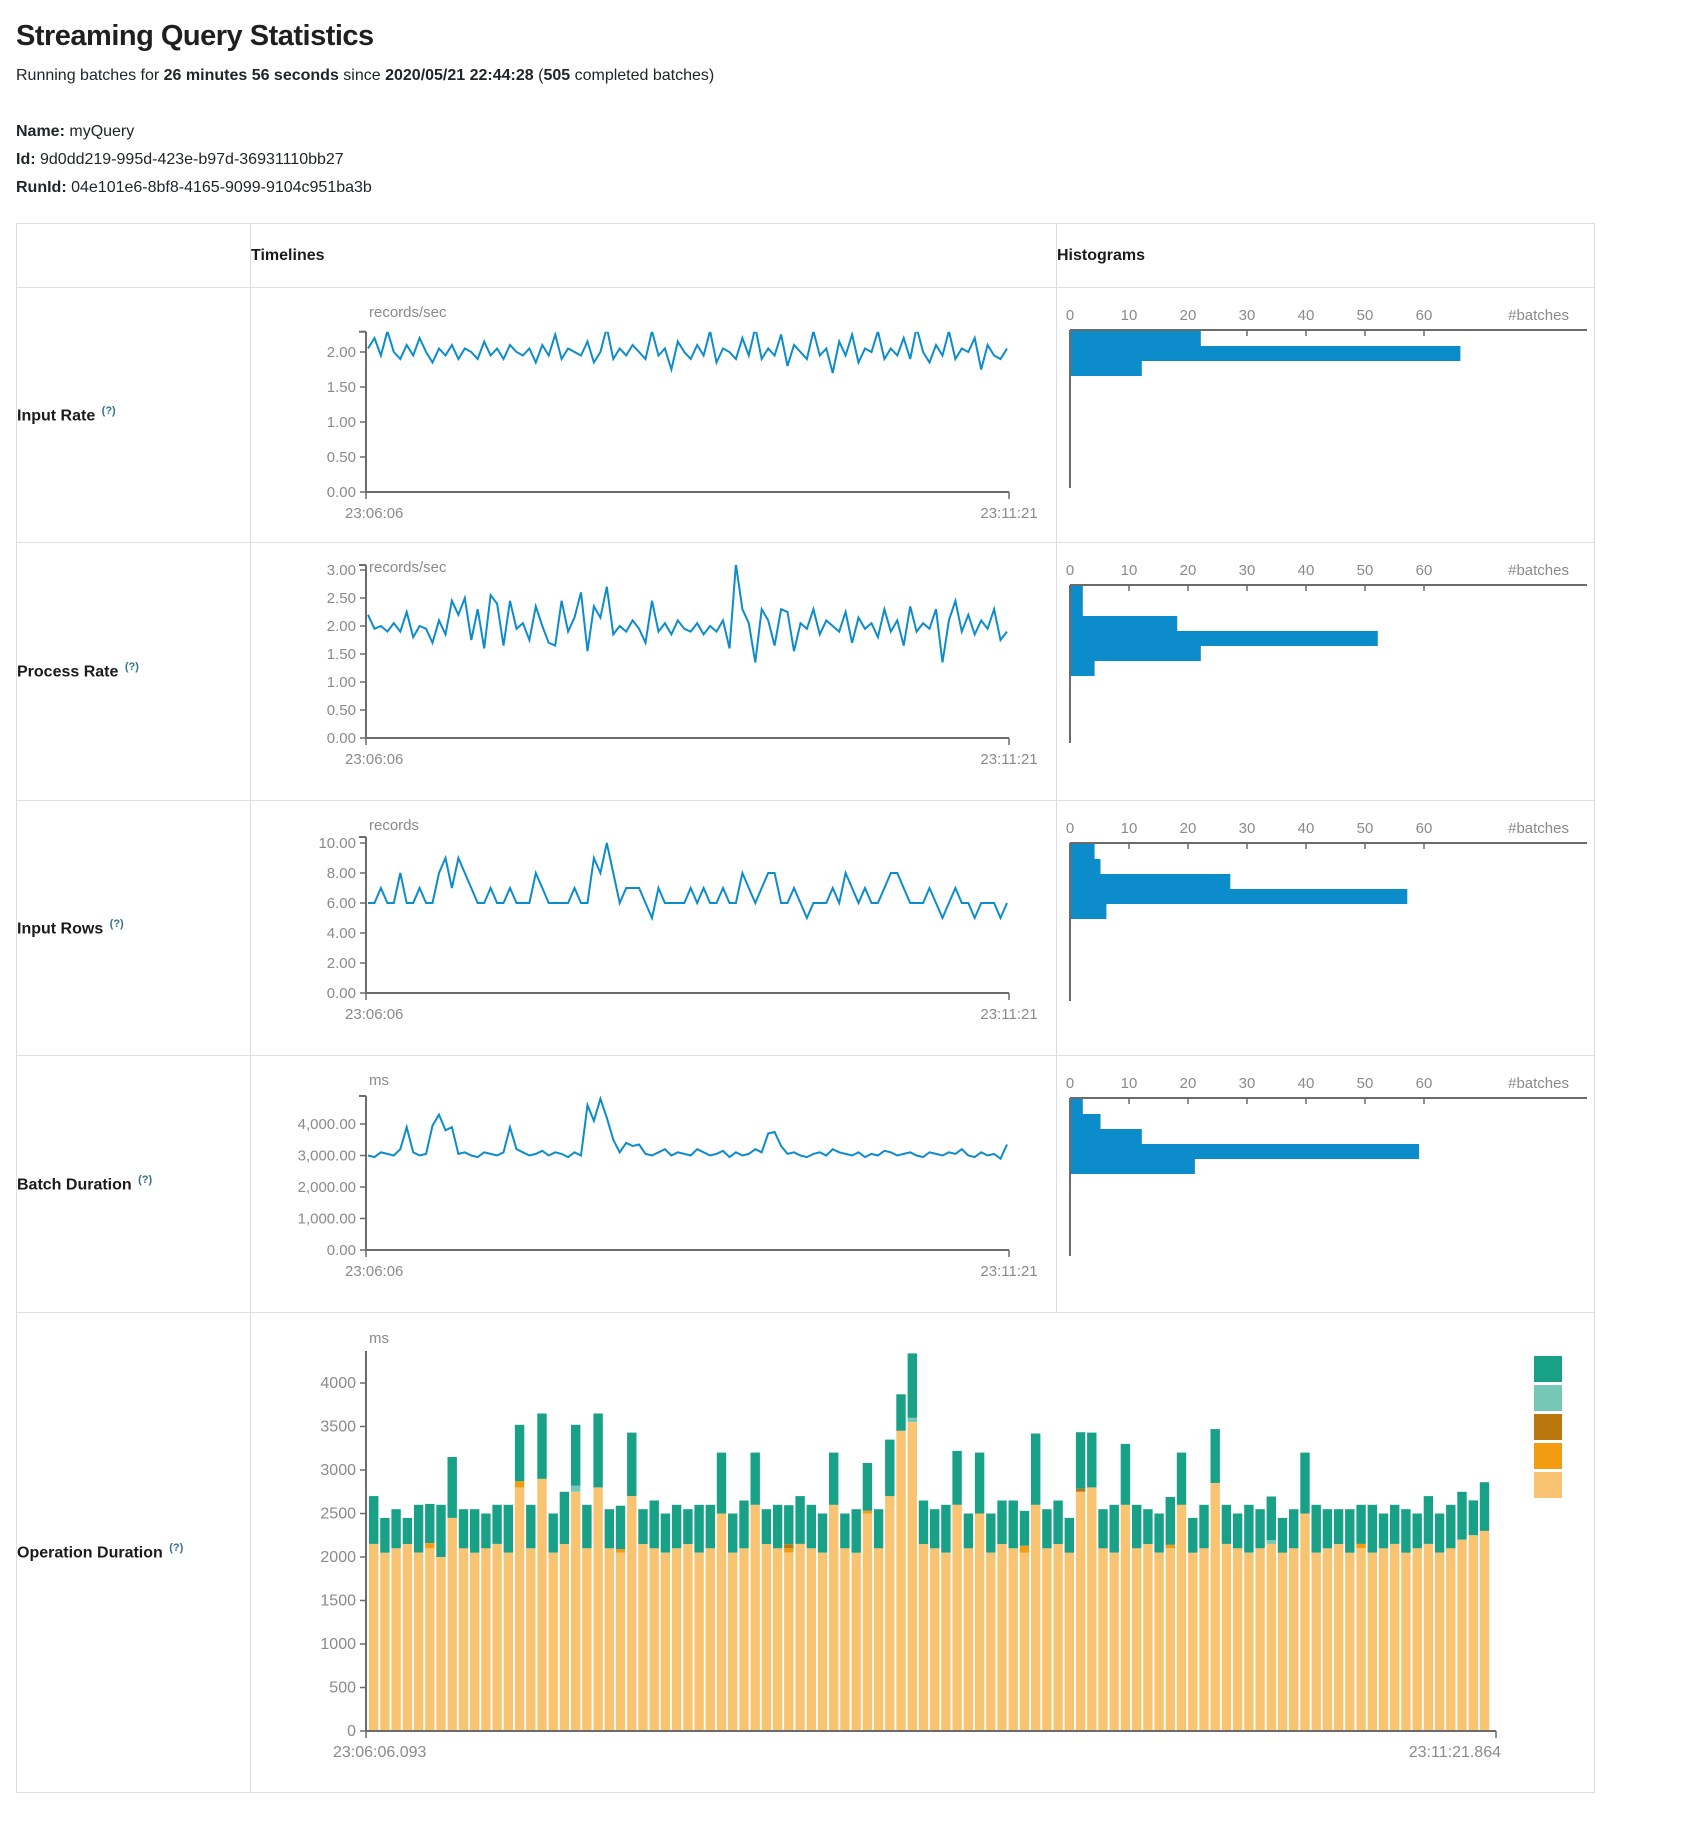 This screenshot has width=1693, height=1840. I want to click on svg-text: 3,000.00, so click(327, 1156).